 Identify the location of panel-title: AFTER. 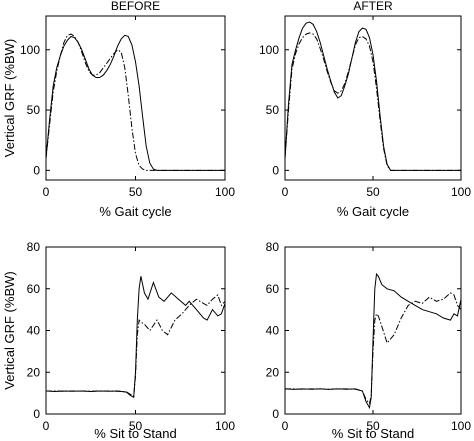
(373, 6).